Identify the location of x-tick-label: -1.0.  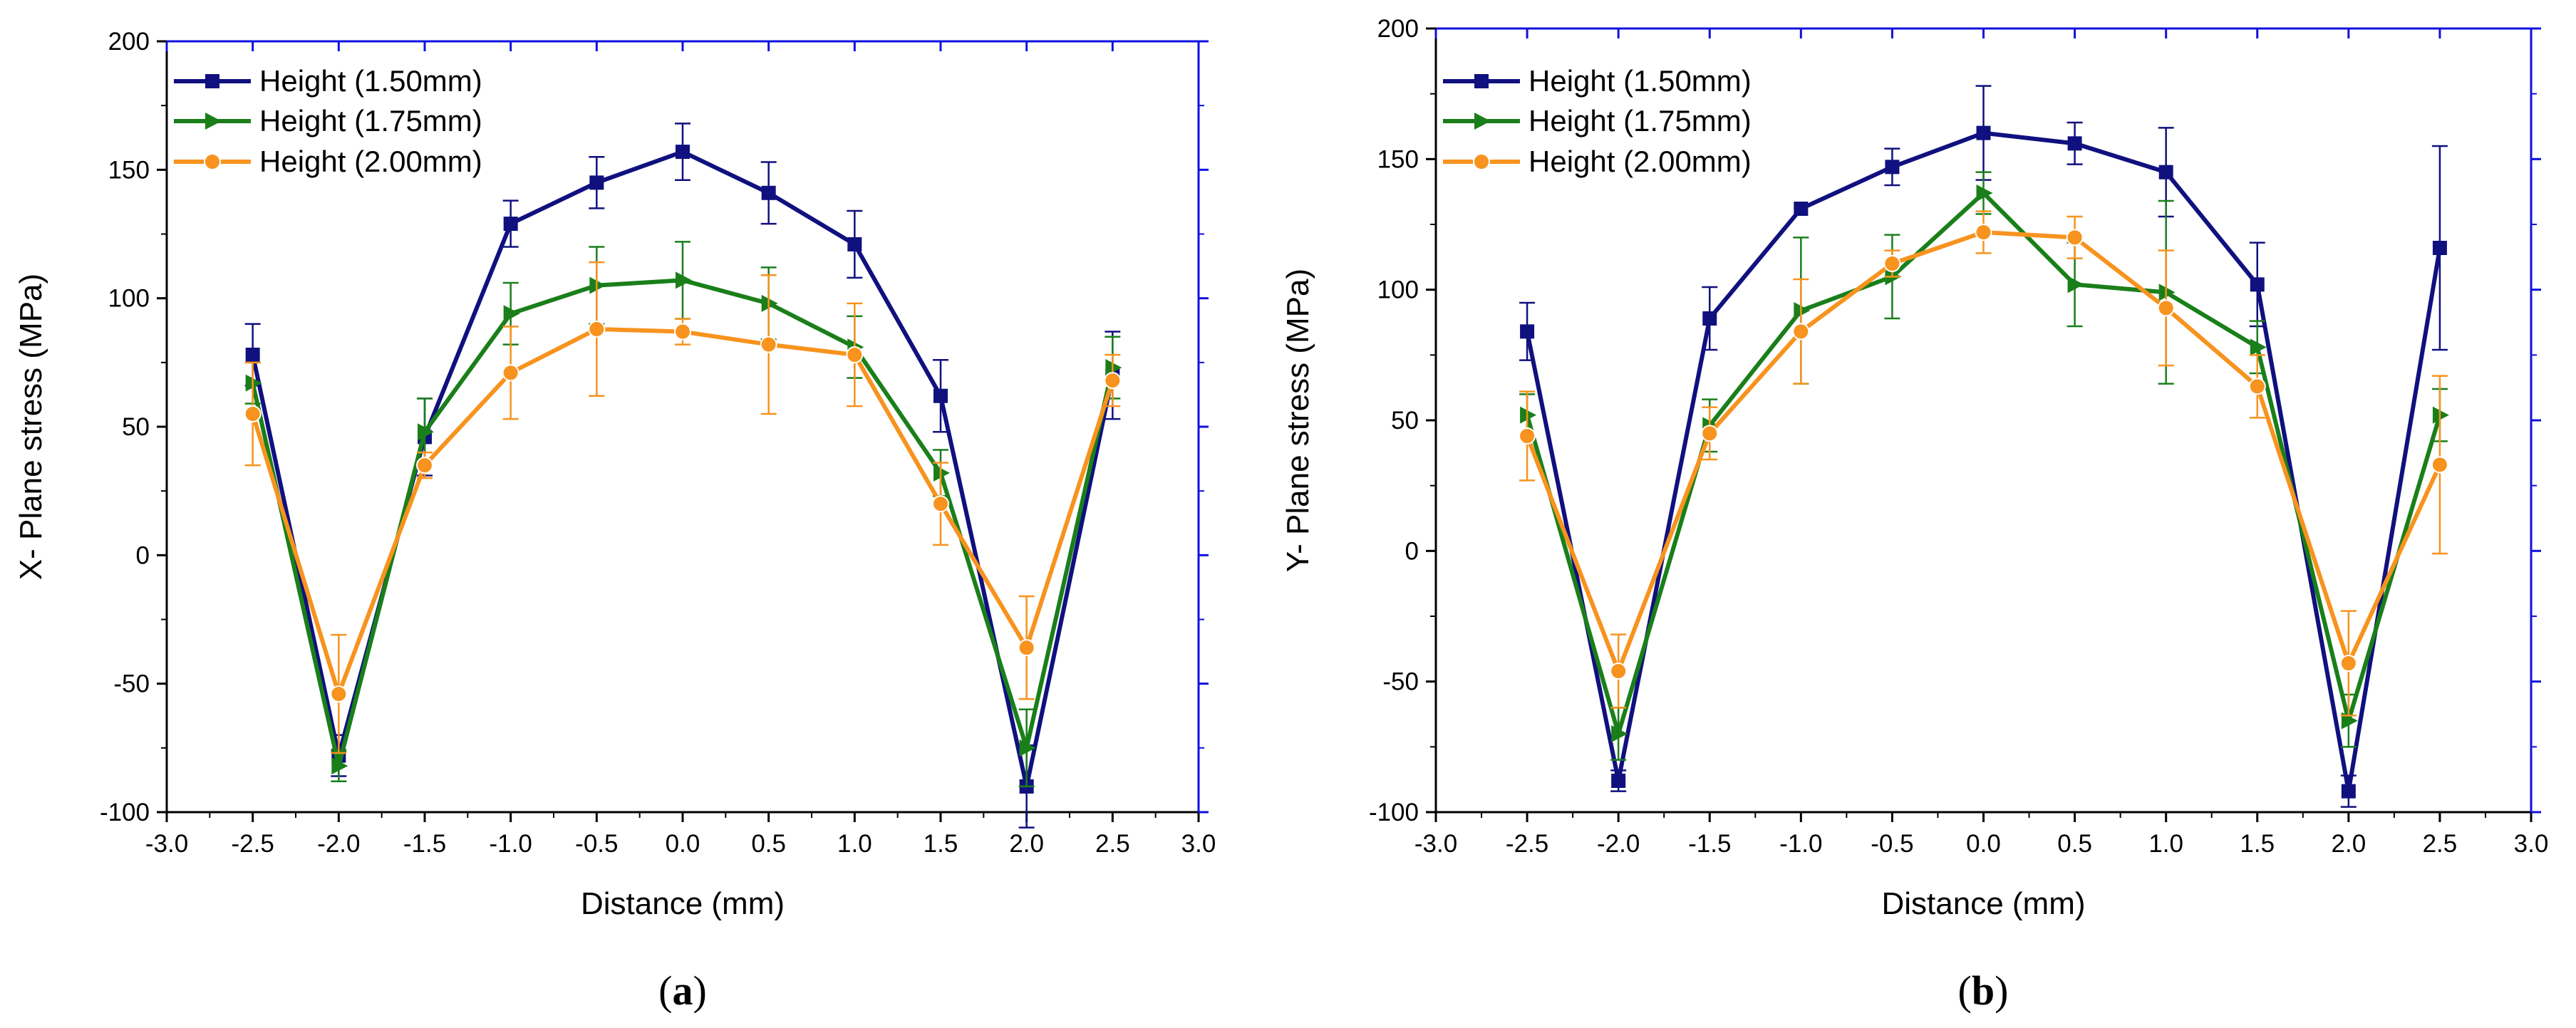
(1800, 844).